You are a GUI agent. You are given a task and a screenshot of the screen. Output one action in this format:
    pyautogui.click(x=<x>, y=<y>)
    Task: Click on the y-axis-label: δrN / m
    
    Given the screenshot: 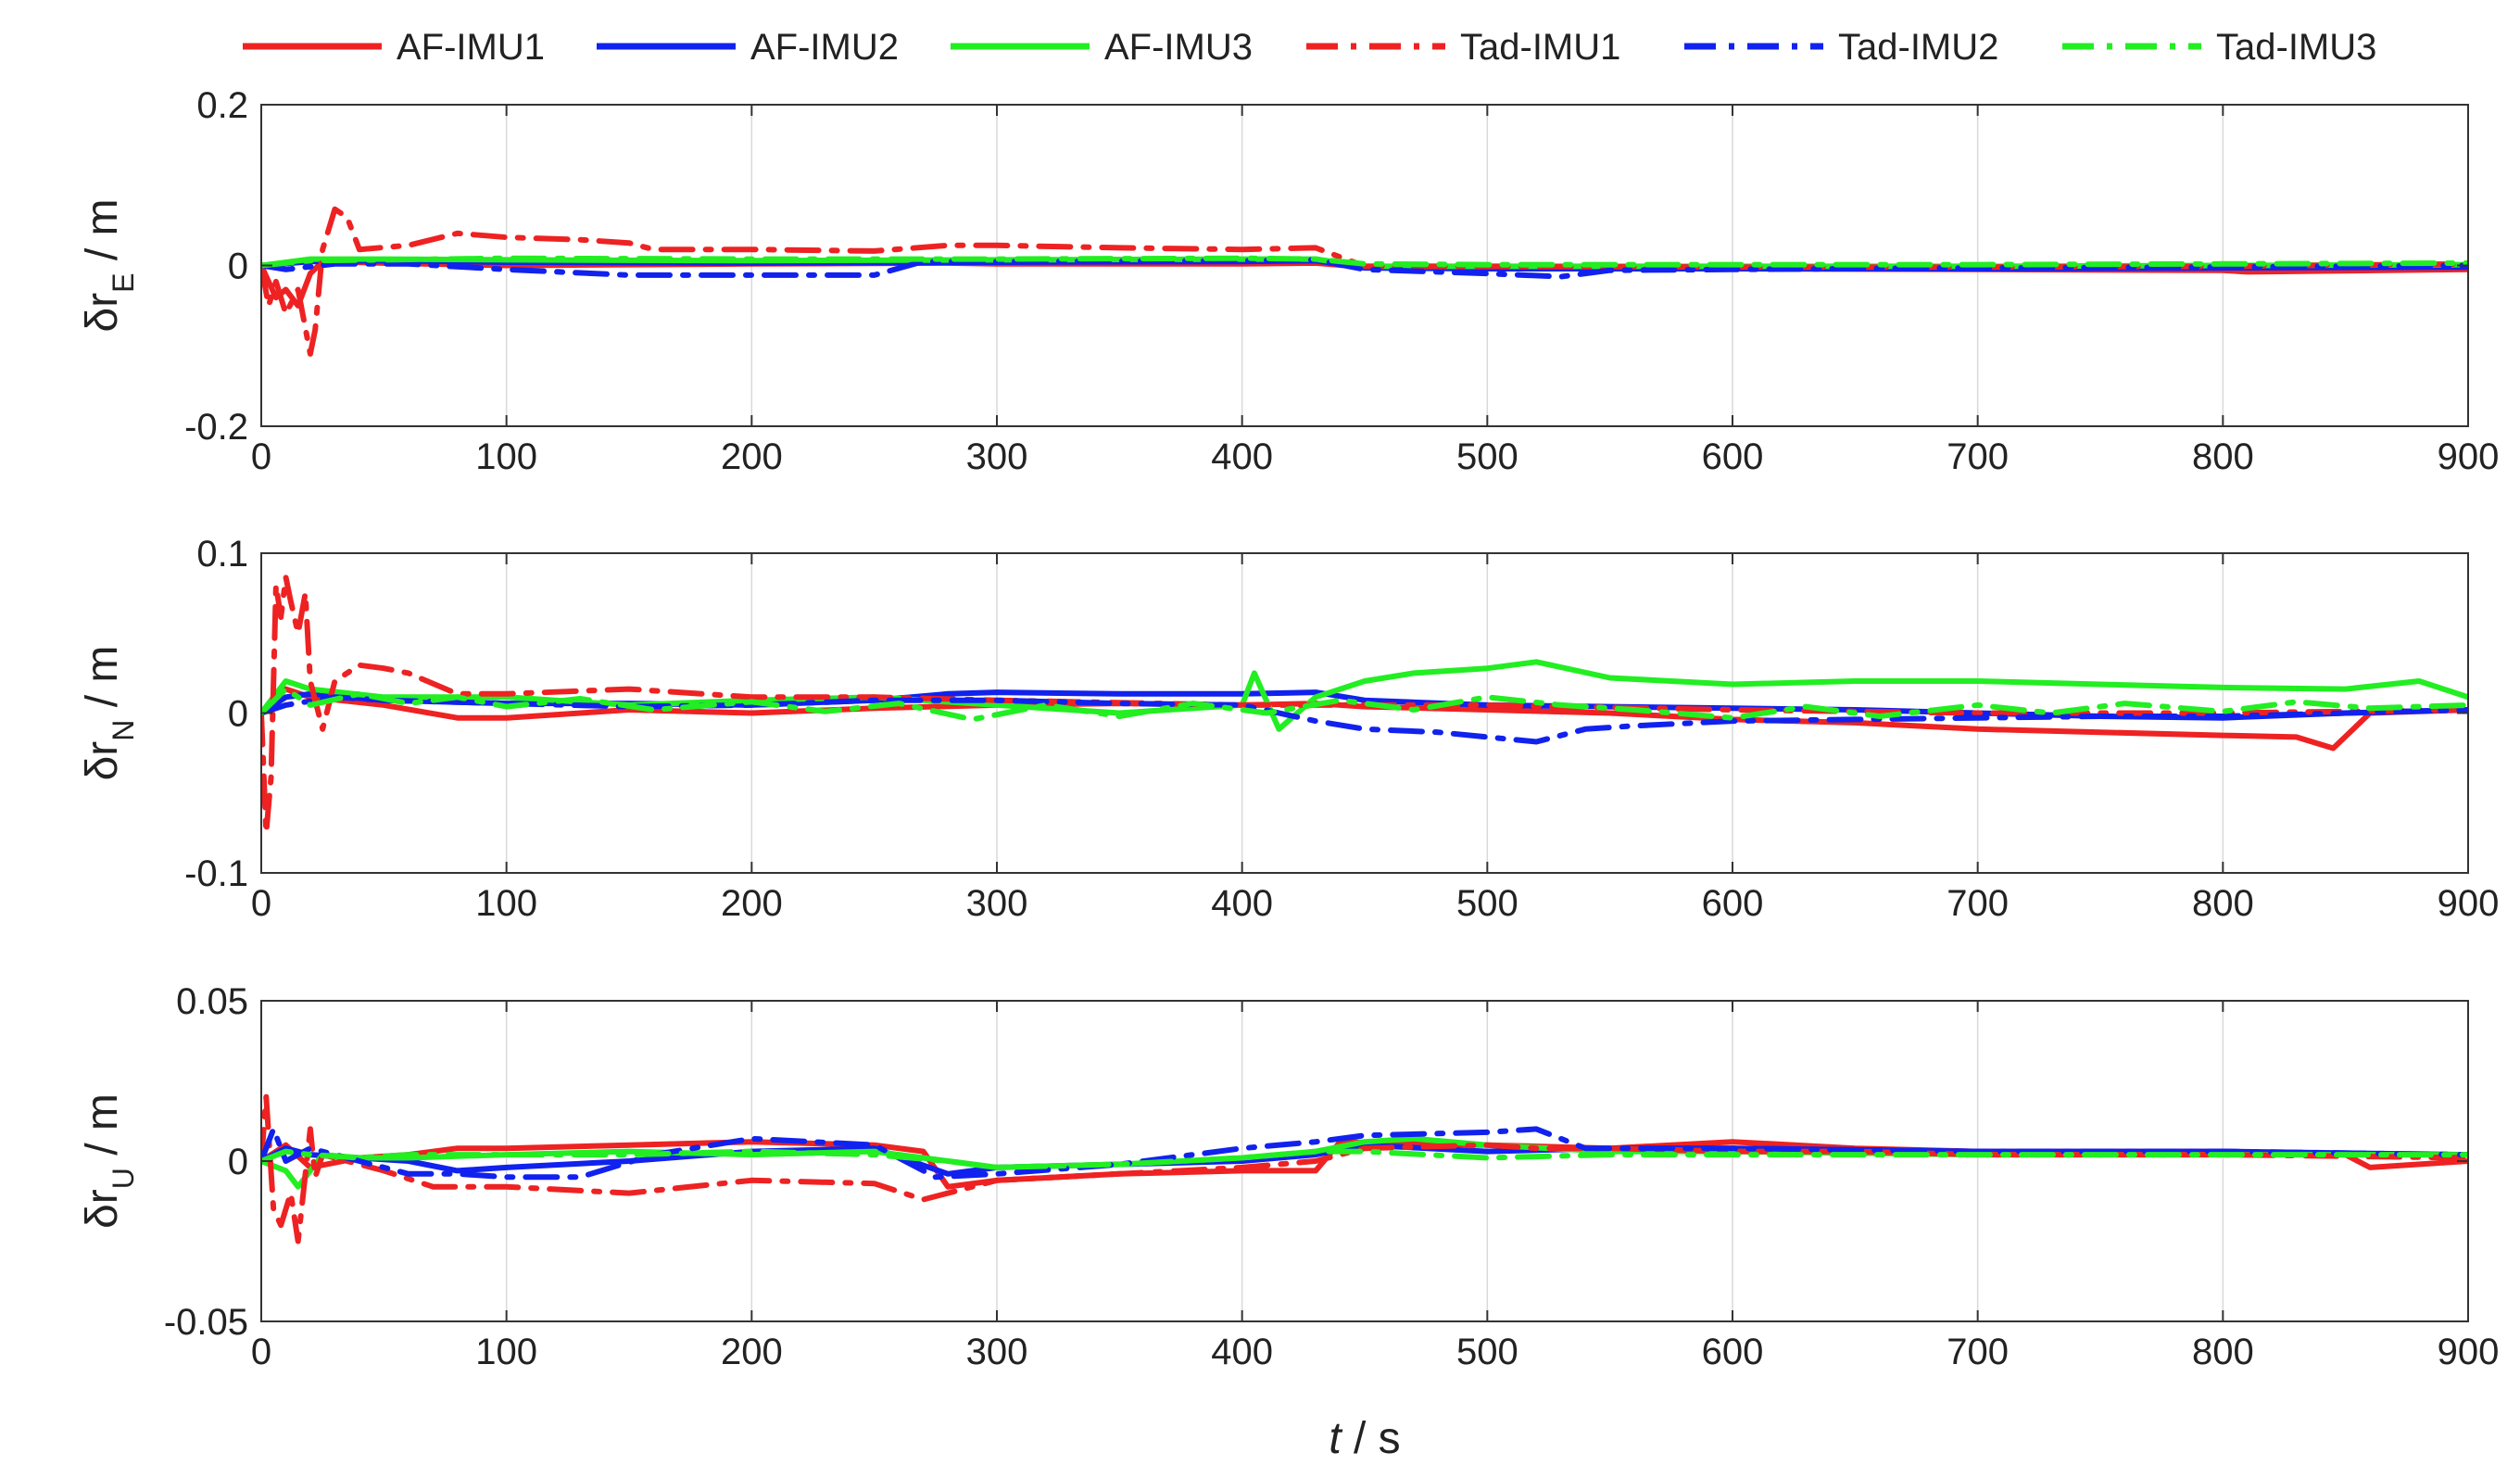 What is the action you would take?
    pyautogui.click(x=109, y=713)
    